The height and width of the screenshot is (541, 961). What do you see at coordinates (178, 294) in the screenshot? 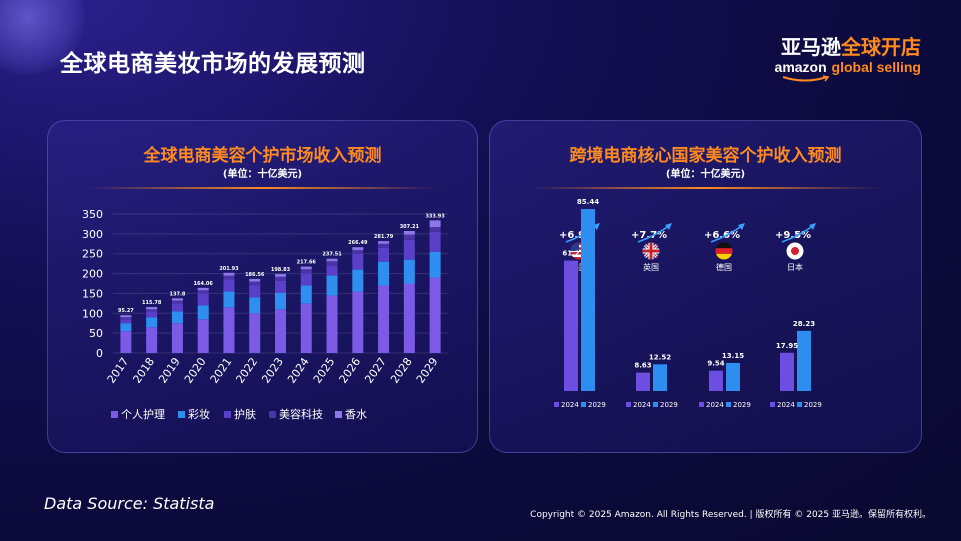
I see `bar-total-label: 137.8` at bounding box center [178, 294].